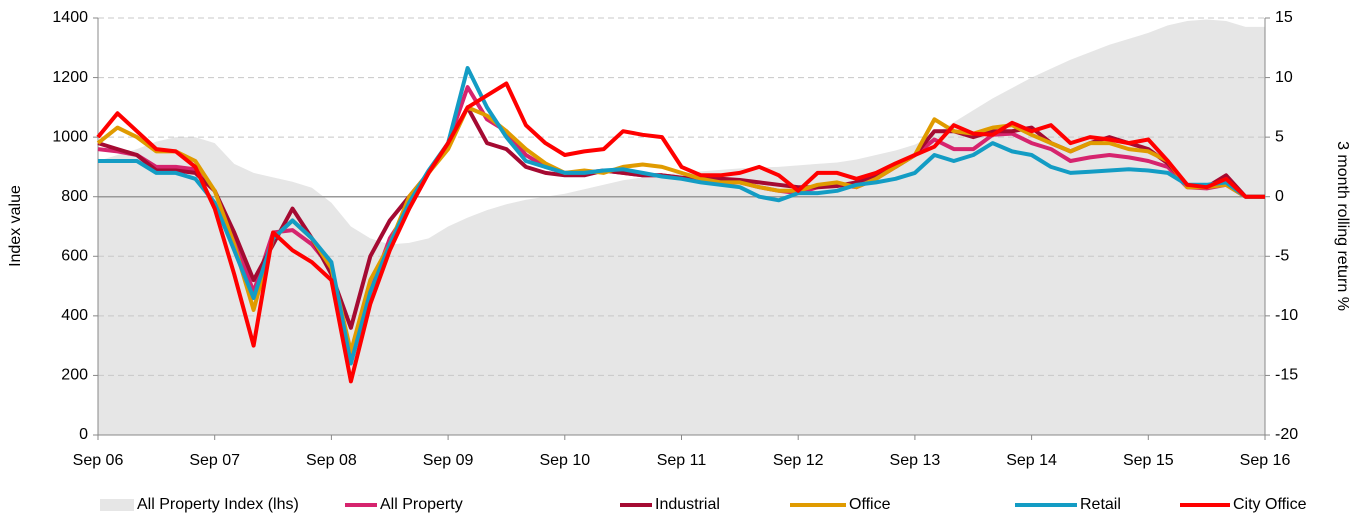 This screenshot has width=1362, height=520. Describe the element at coordinates (448, 460) in the screenshot. I see `x-tick-label: Sep 09` at that location.